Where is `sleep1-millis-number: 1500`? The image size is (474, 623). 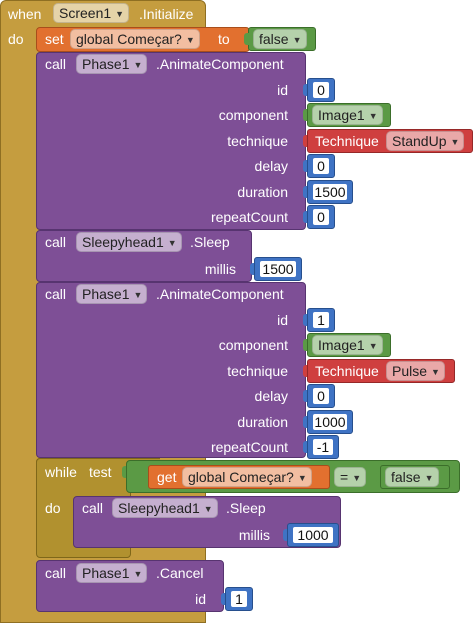
sleep1-millis-number: 1500 is located at coordinates (278, 269).